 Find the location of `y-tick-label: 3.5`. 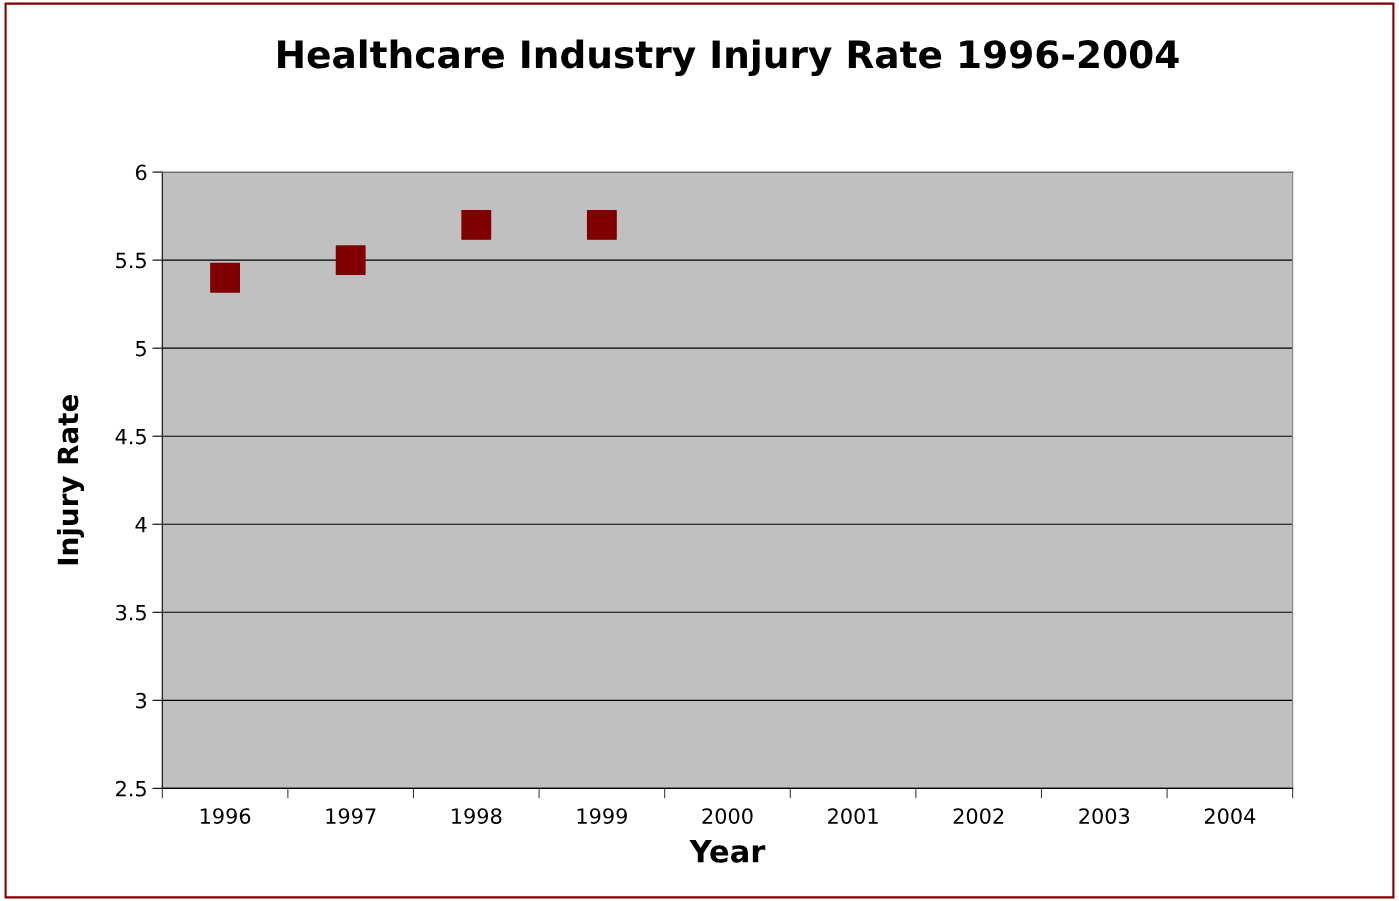

y-tick-label: 3.5 is located at coordinates (131, 612).